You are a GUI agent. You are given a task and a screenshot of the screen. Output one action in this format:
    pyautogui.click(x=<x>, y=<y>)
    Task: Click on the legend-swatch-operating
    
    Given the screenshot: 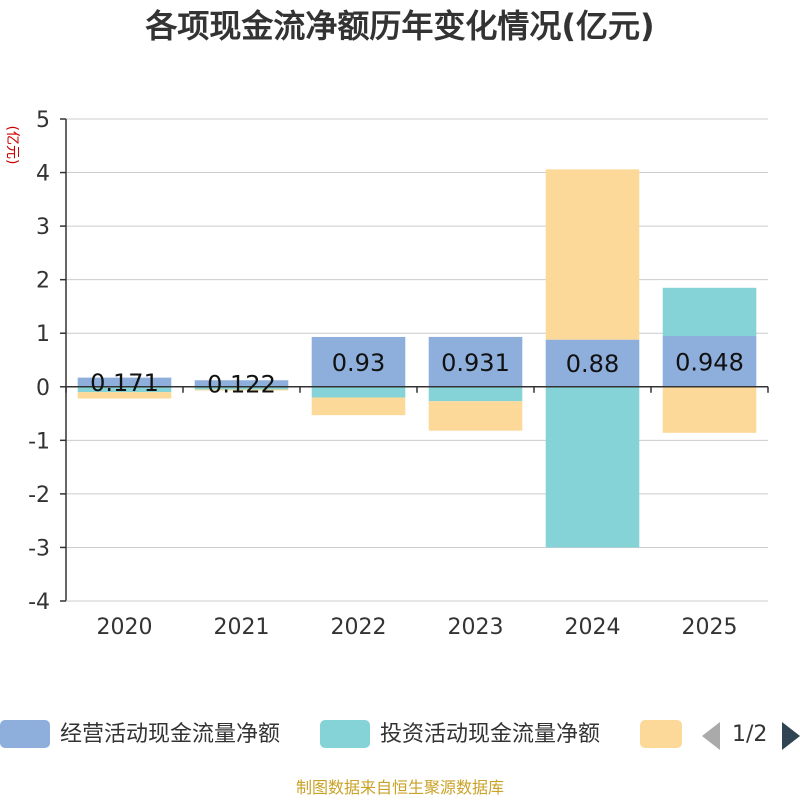 What is the action you would take?
    pyautogui.click(x=25, y=734)
    